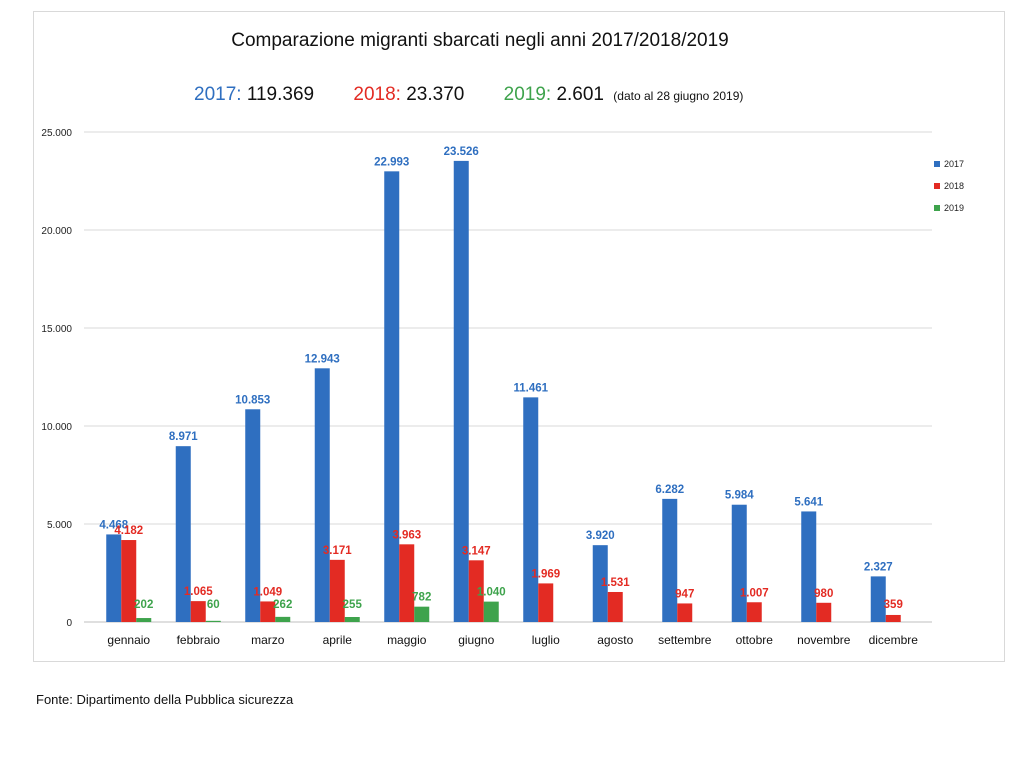 The height and width of the screenshot is (776, 1033). What do you see at coordinates (407, 640) in the screenshot?
I see `x-tick-label: maggio` at bounding box center [407, 640].